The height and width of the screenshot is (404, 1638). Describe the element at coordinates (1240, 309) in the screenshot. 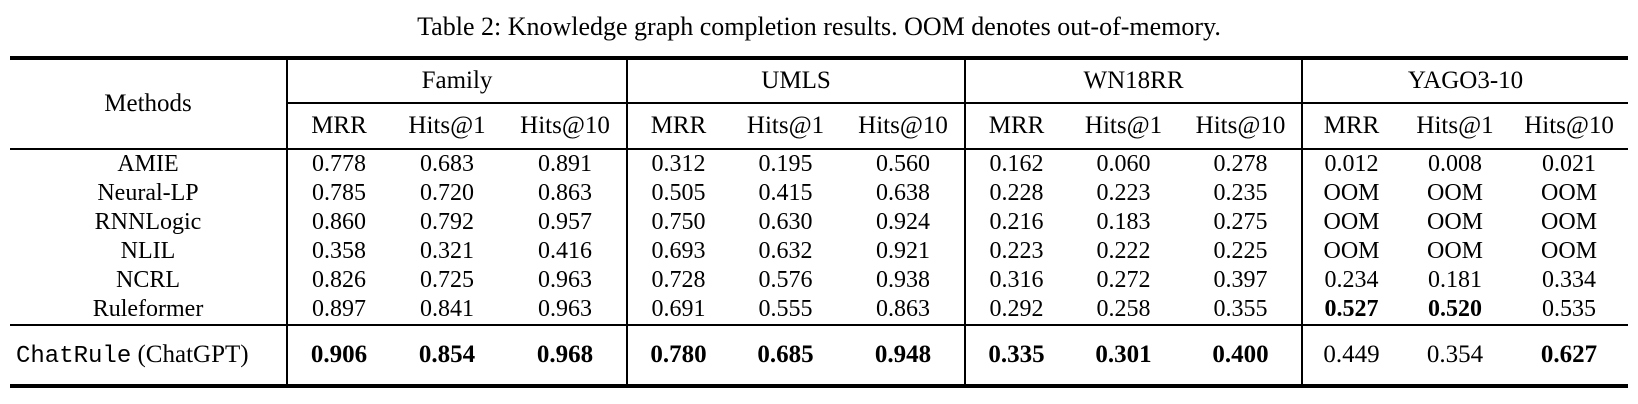

I see `metric-value: 0.355` at that location.